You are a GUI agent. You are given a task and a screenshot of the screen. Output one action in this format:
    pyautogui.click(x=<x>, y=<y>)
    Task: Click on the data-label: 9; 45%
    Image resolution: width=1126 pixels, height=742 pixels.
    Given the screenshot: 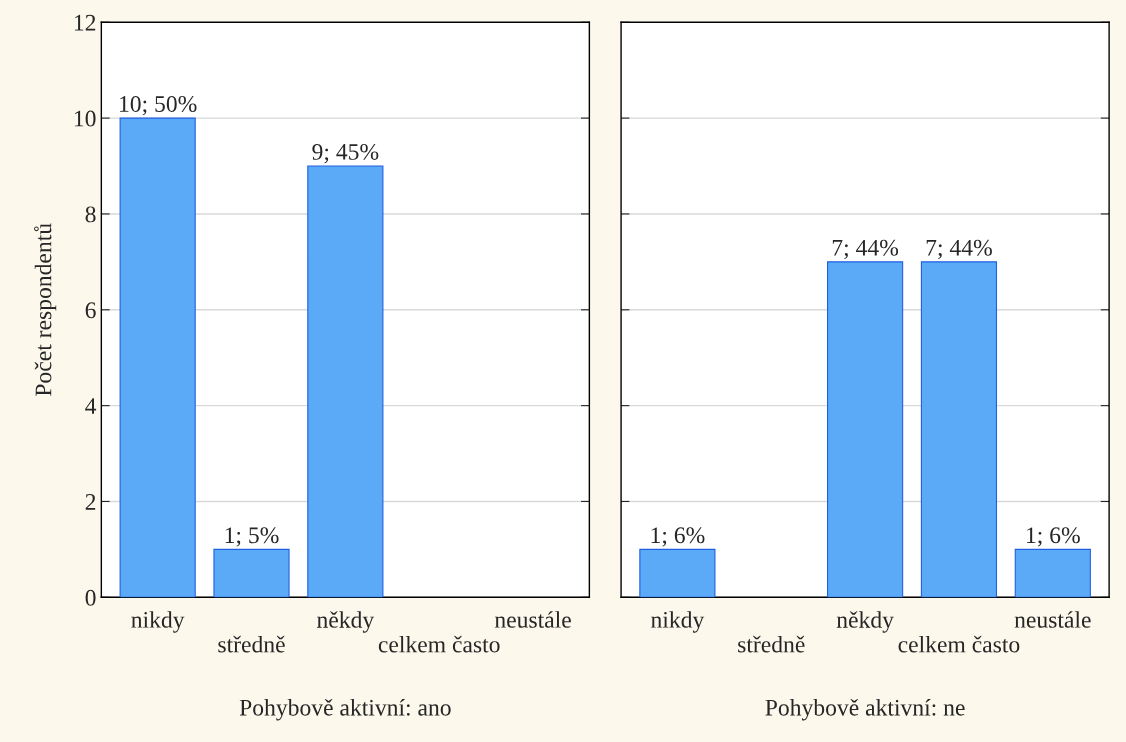 What is the action you would take?
    pyautogui.click(x=345, y=153)
    